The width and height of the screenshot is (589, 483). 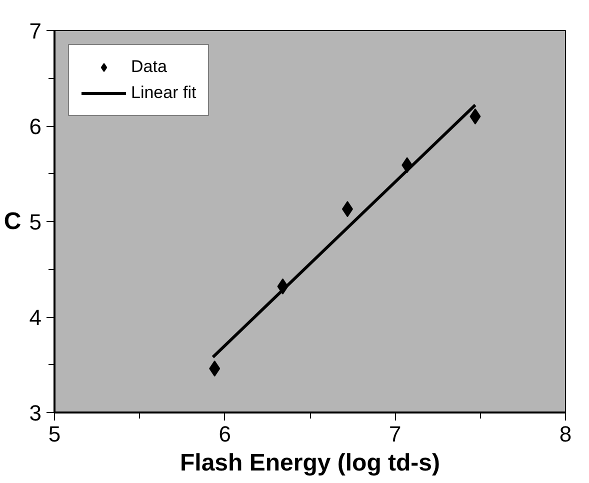 What do you see at coordinates (35, 317) in the screenshot?
I see `y-tick-label: 4` at bounding box center [35, 317].